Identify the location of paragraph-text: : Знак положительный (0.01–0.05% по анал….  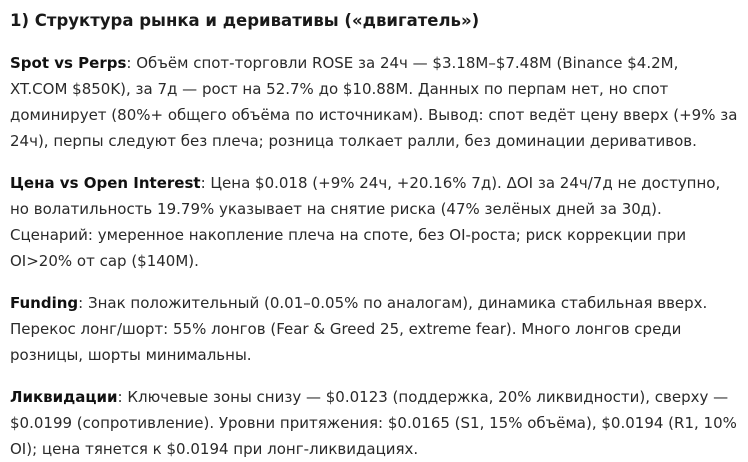
(359, 329).